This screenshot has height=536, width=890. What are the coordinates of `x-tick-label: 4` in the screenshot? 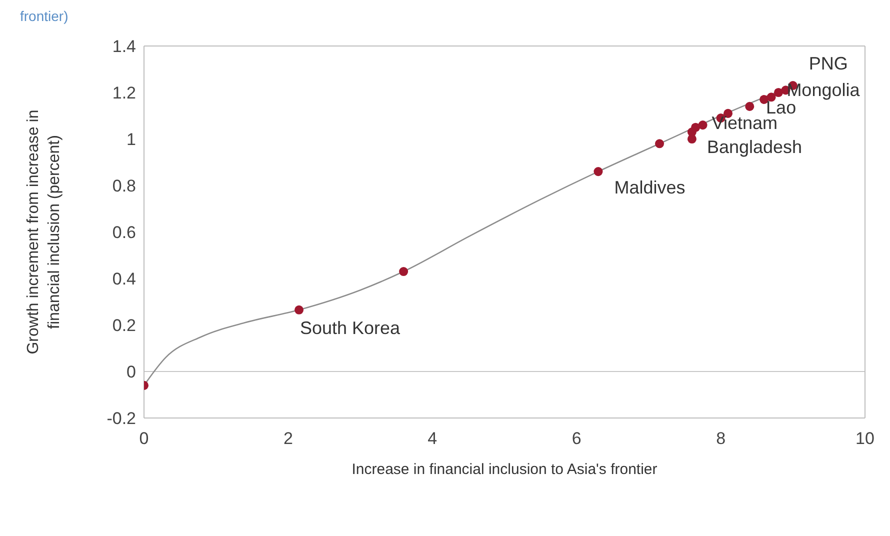 It's located at (433, 438).